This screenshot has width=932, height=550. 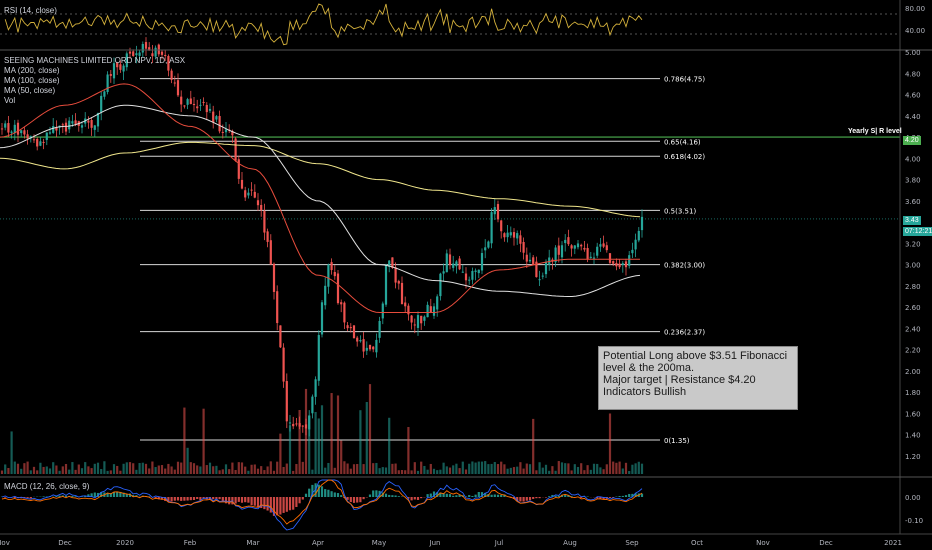 I want to click on price-tick-label: 3.20, so click(x=913, y=244).